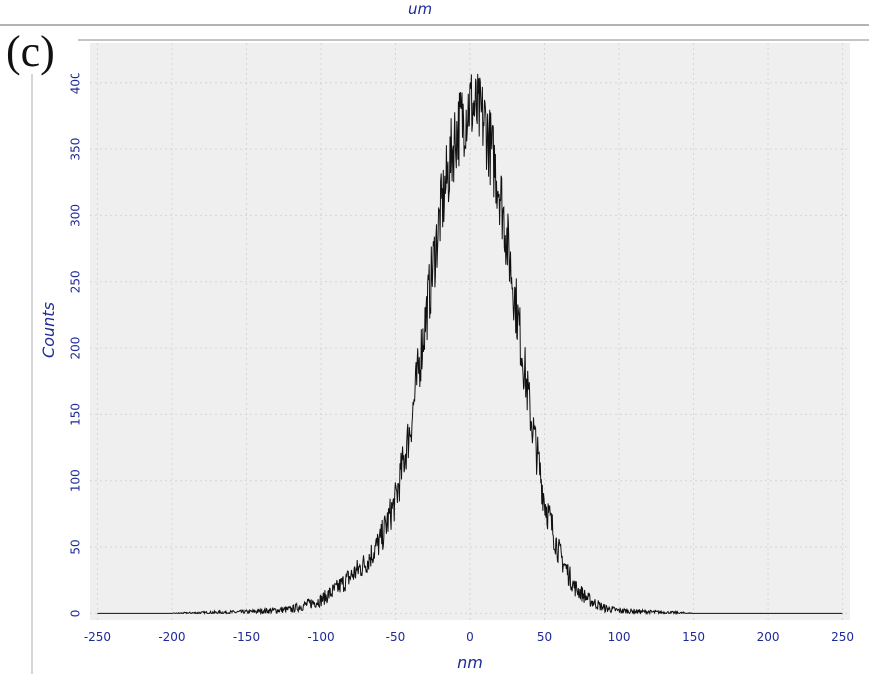  I want to click on x-tick-label: -200, so click(171, 637).